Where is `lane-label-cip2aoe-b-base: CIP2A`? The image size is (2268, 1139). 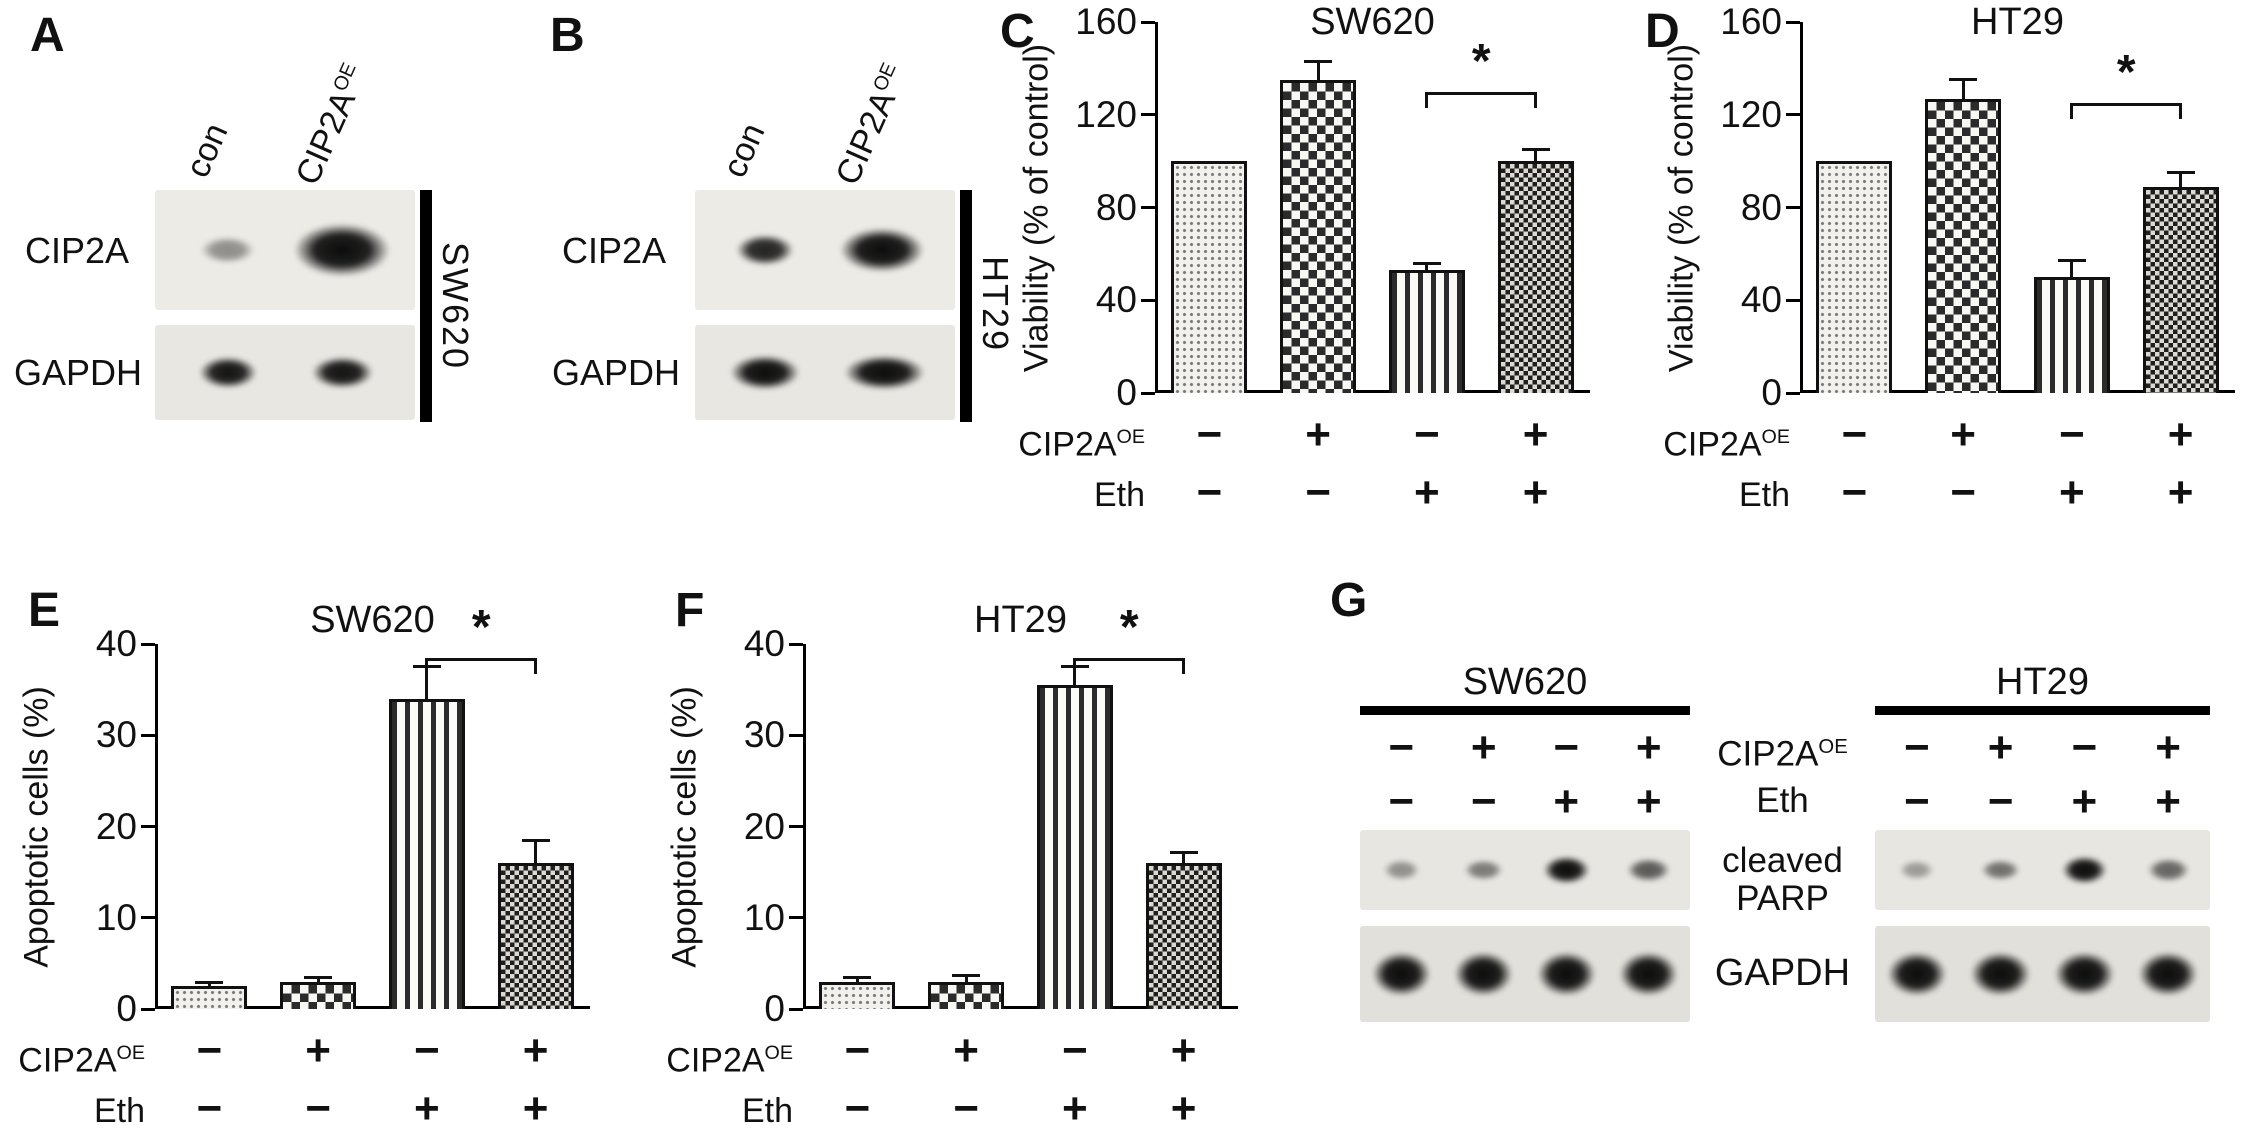 lane-label-cip2aoe-b-base: CIP2A is located at coordinates (866, 138).